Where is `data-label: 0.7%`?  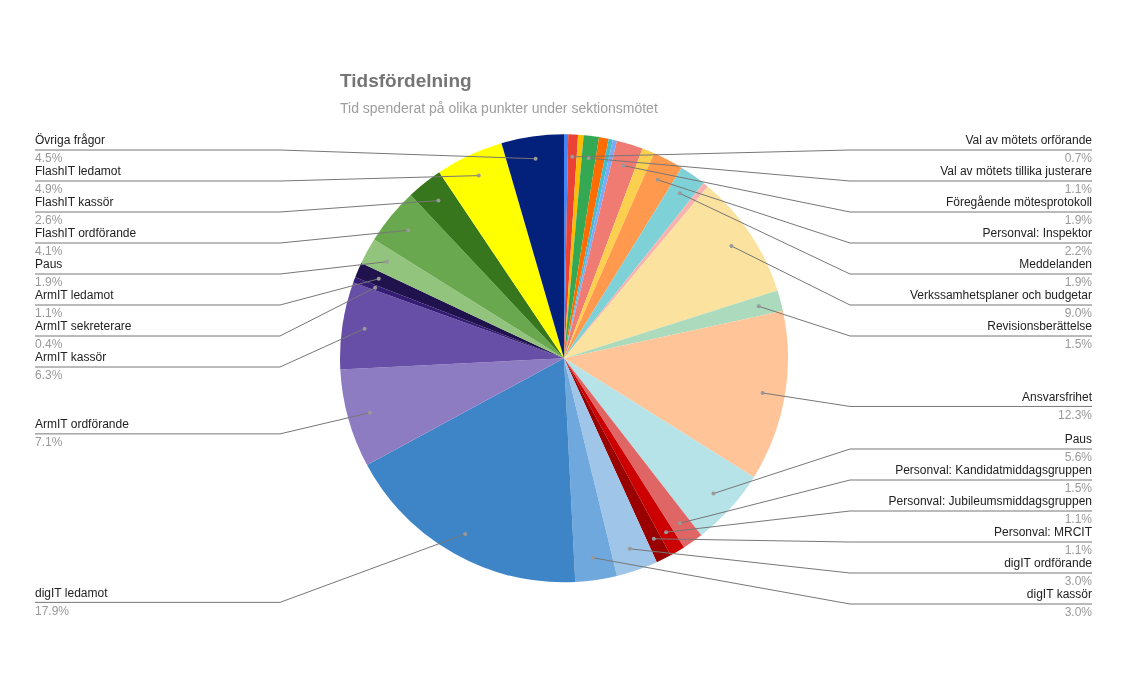
data-label: 0.7% is located at coordinates (1078, 158).